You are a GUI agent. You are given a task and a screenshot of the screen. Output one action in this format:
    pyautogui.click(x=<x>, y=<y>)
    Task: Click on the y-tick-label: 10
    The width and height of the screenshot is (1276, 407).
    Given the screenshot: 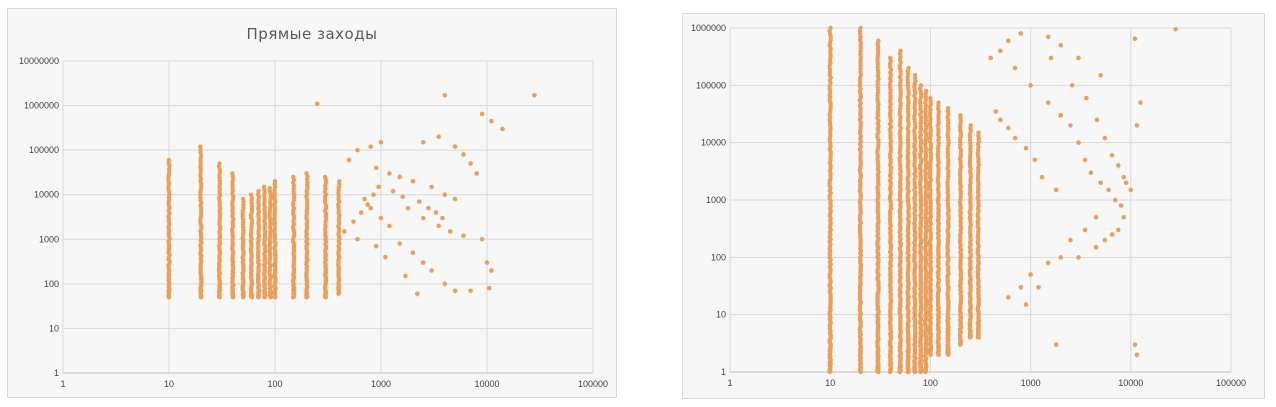 What is the action you would take?
    pyautogui.click(x=721, y=315)
    